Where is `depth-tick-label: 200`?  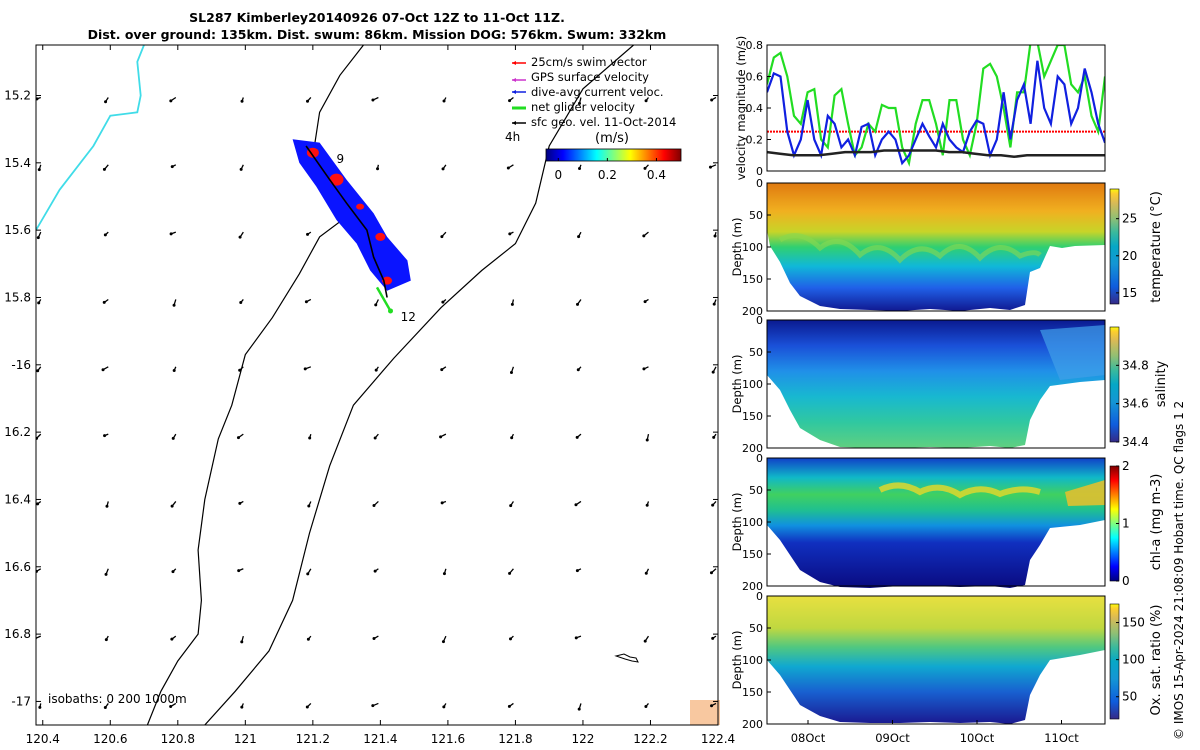 depth-tick-label: 200 is located at coordinates (752, 724).